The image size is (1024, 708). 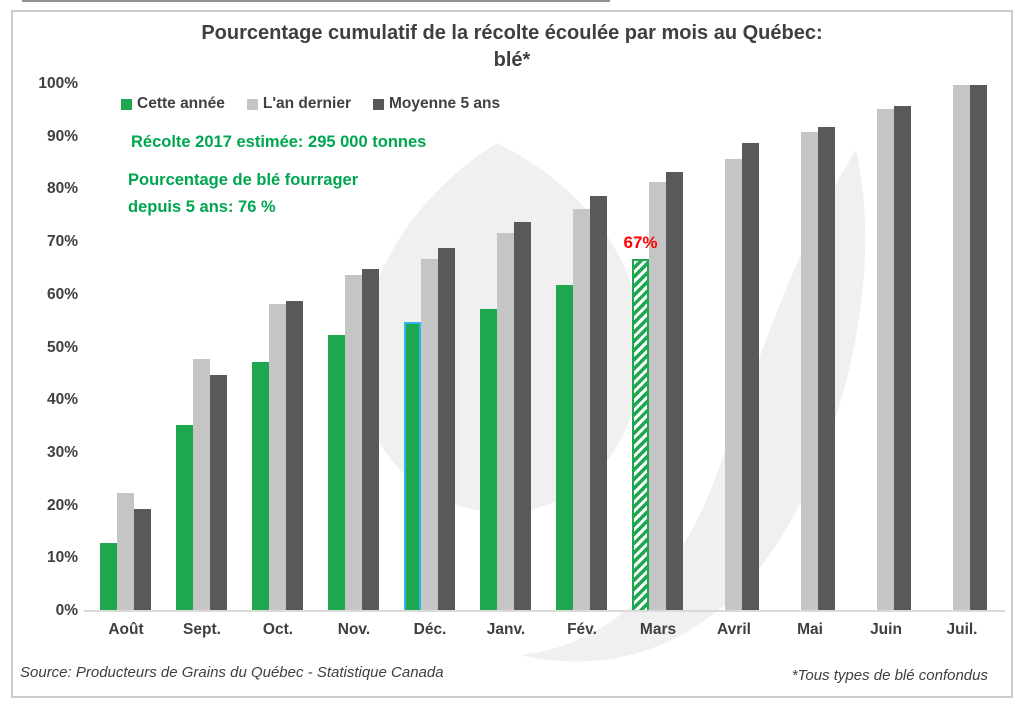 I want to click on x-tick-label-nov: Nov., so click(x=354, y=629).